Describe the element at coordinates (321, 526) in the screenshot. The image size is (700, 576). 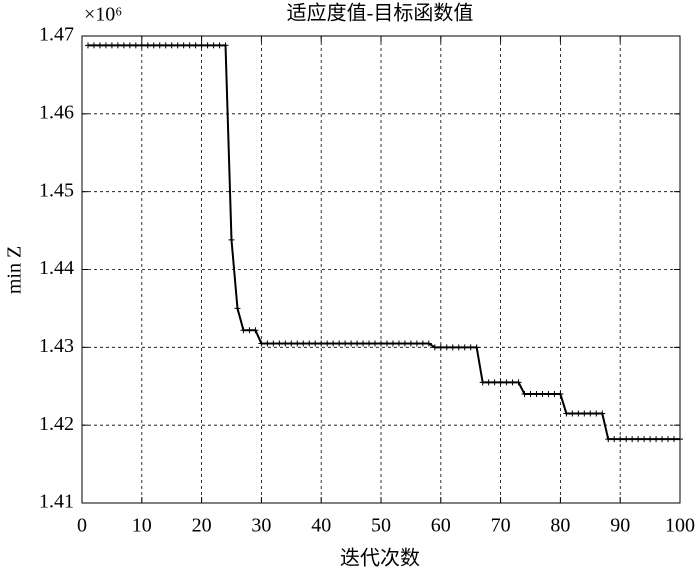
I see `x-tick-label: 40` at that location.